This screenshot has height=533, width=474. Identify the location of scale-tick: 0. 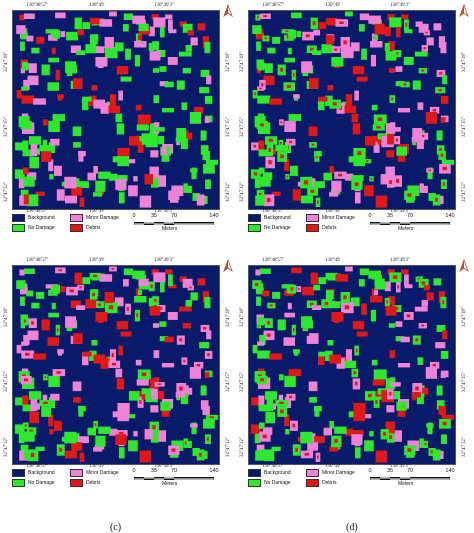
(134, 216).